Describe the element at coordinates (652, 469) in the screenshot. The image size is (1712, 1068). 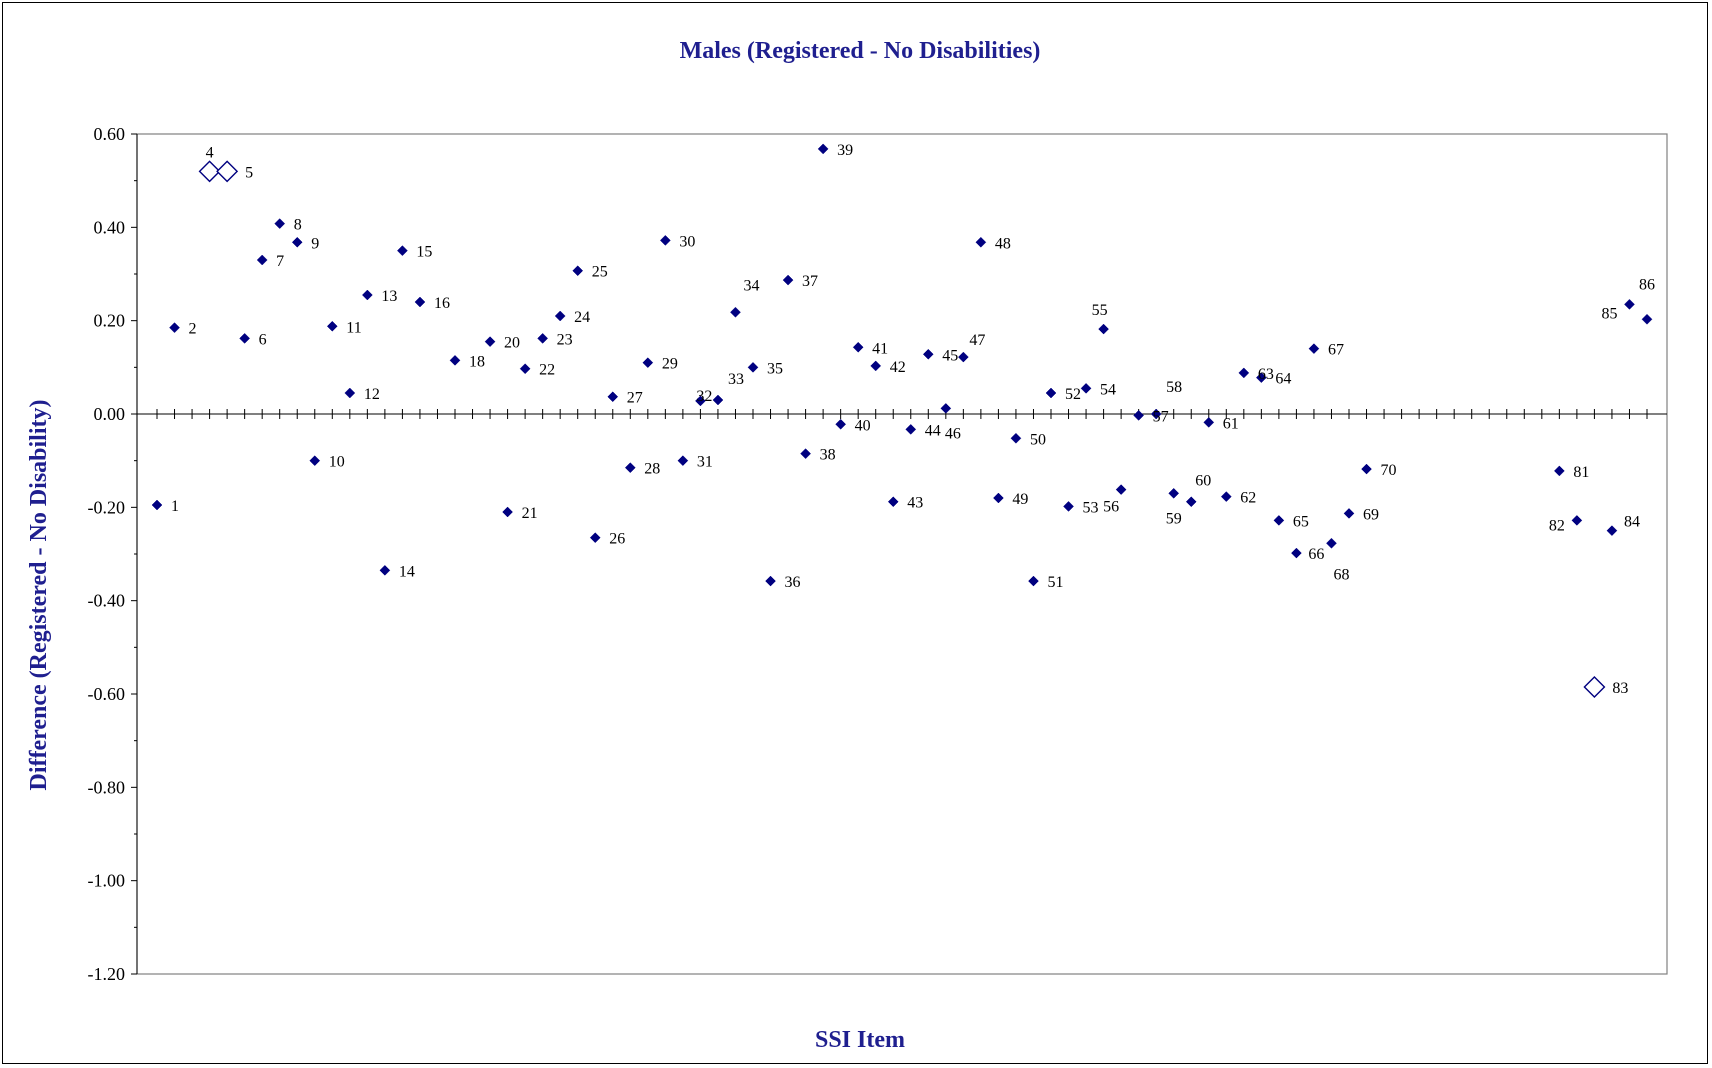
I see `data-label: 28` at that location.